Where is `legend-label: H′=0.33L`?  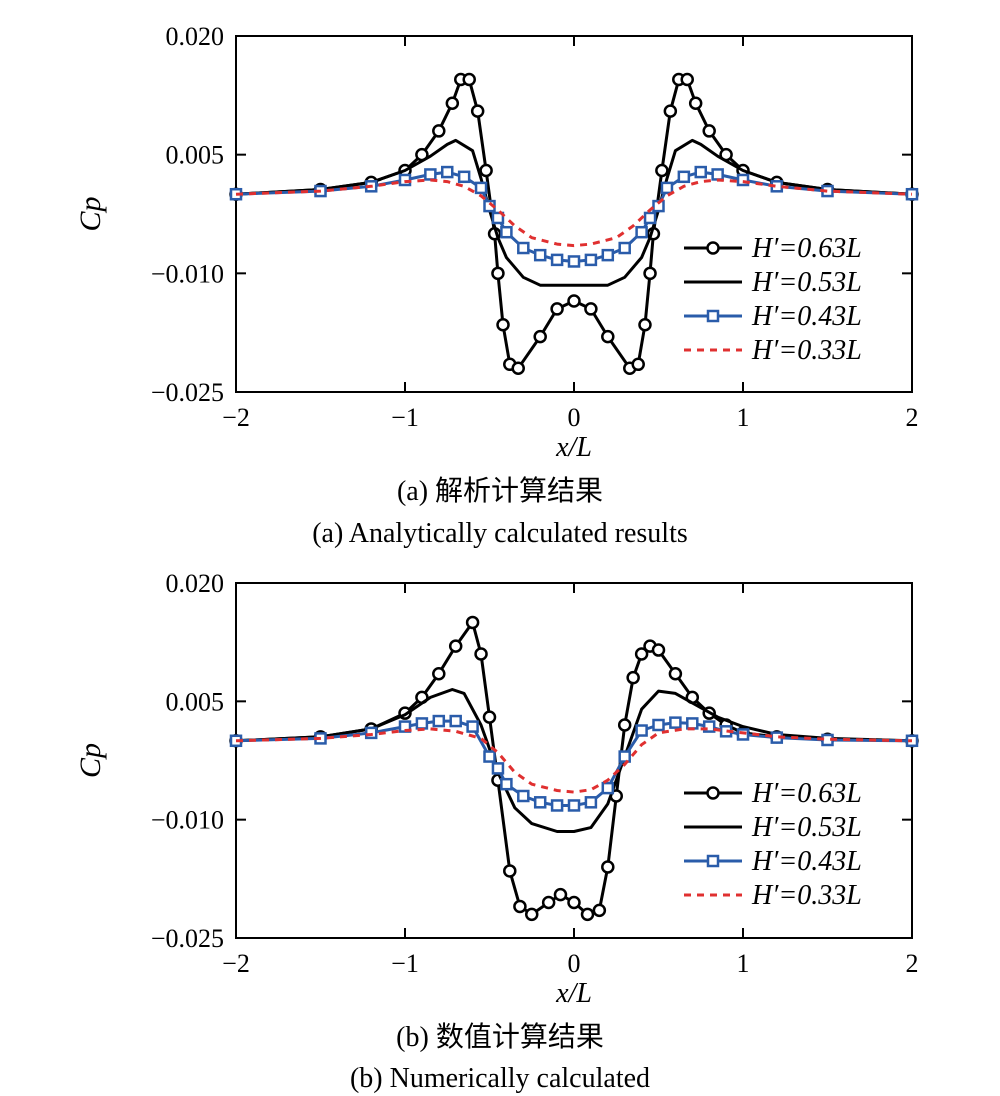
legend-label: H′=0.33L is located at coordinates (806, 895).